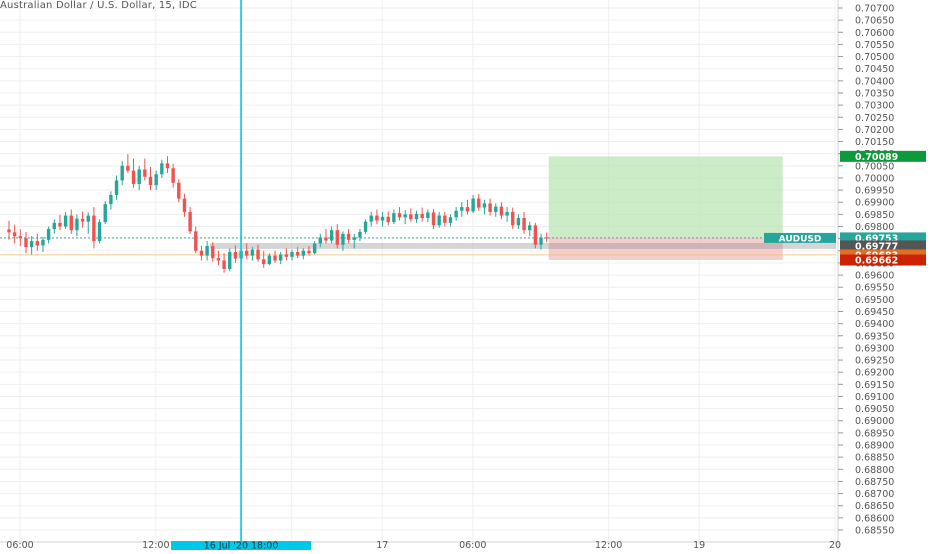  I want to click on price-tick-label-23: 0.69550, so click(874, 288).